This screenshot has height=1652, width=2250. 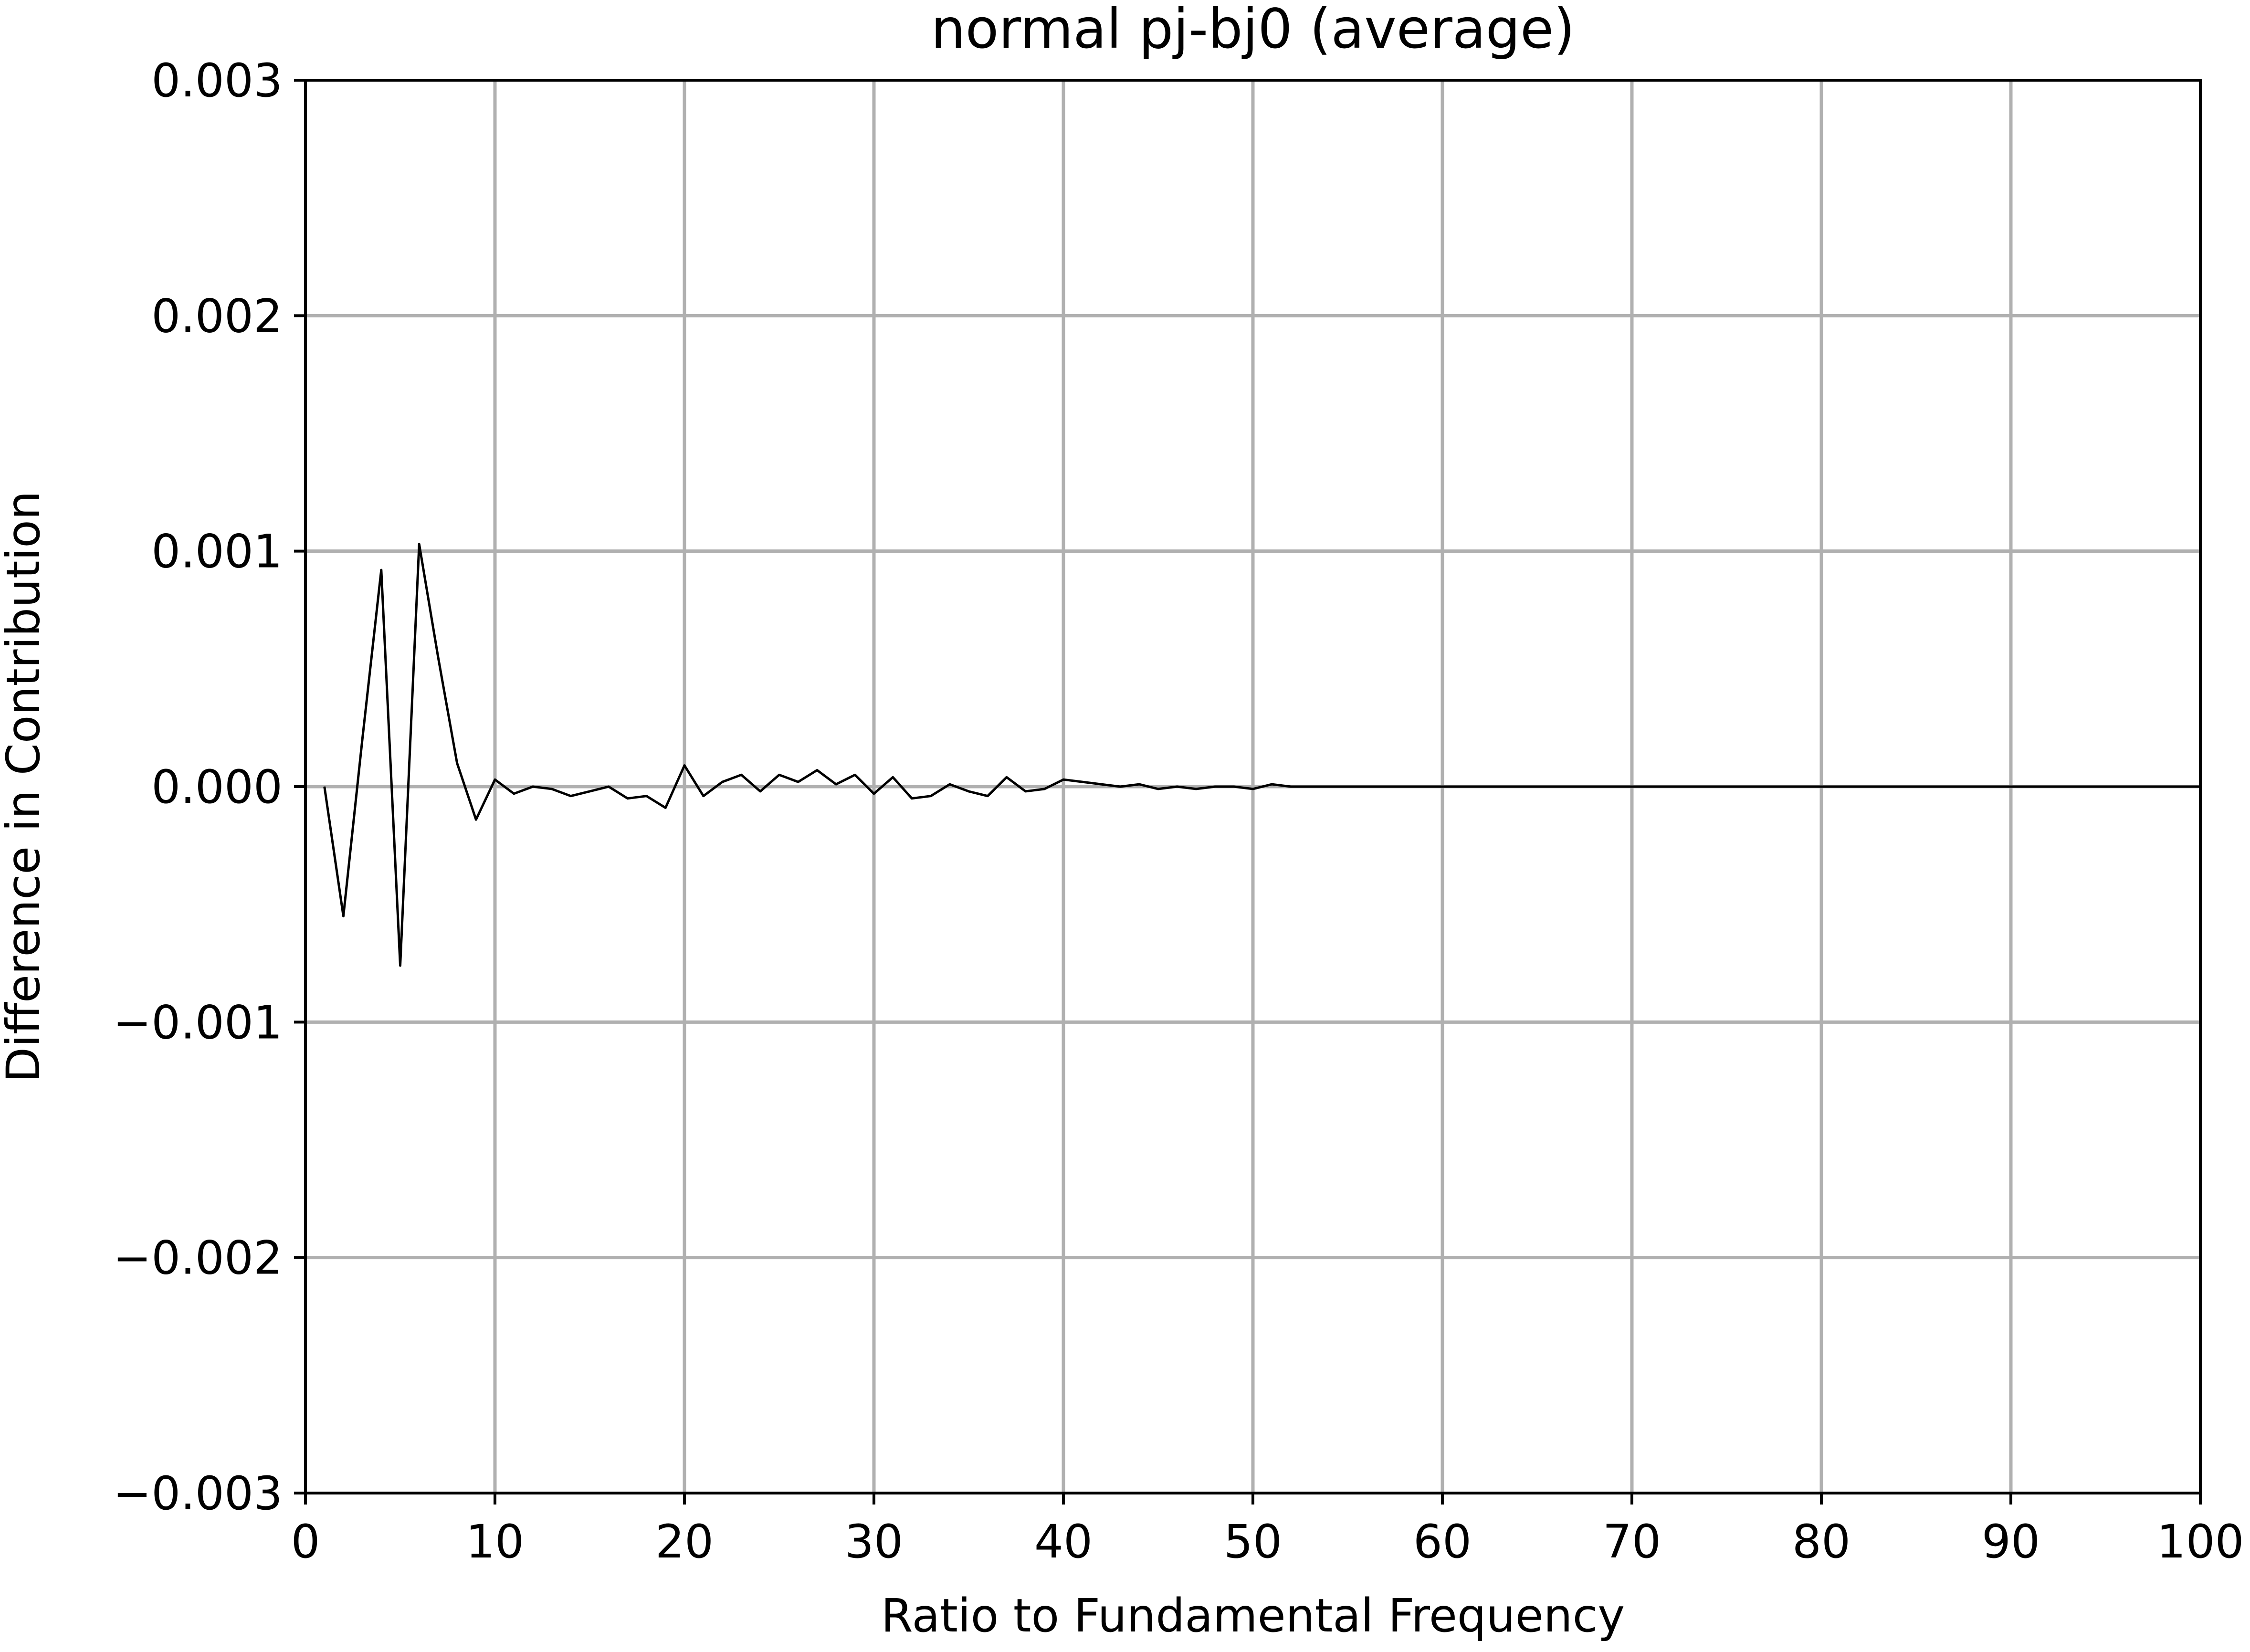 What do you see at coordinates (2200, 1541) in the screenshot?
I see `x-tick-label: 100` at bounding box center [2200, 1541].